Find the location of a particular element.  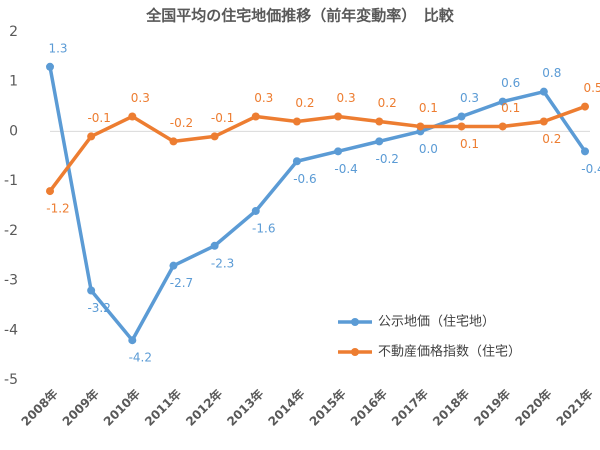

x-tick-label: 2009年 is located at coordinates (80, 407).